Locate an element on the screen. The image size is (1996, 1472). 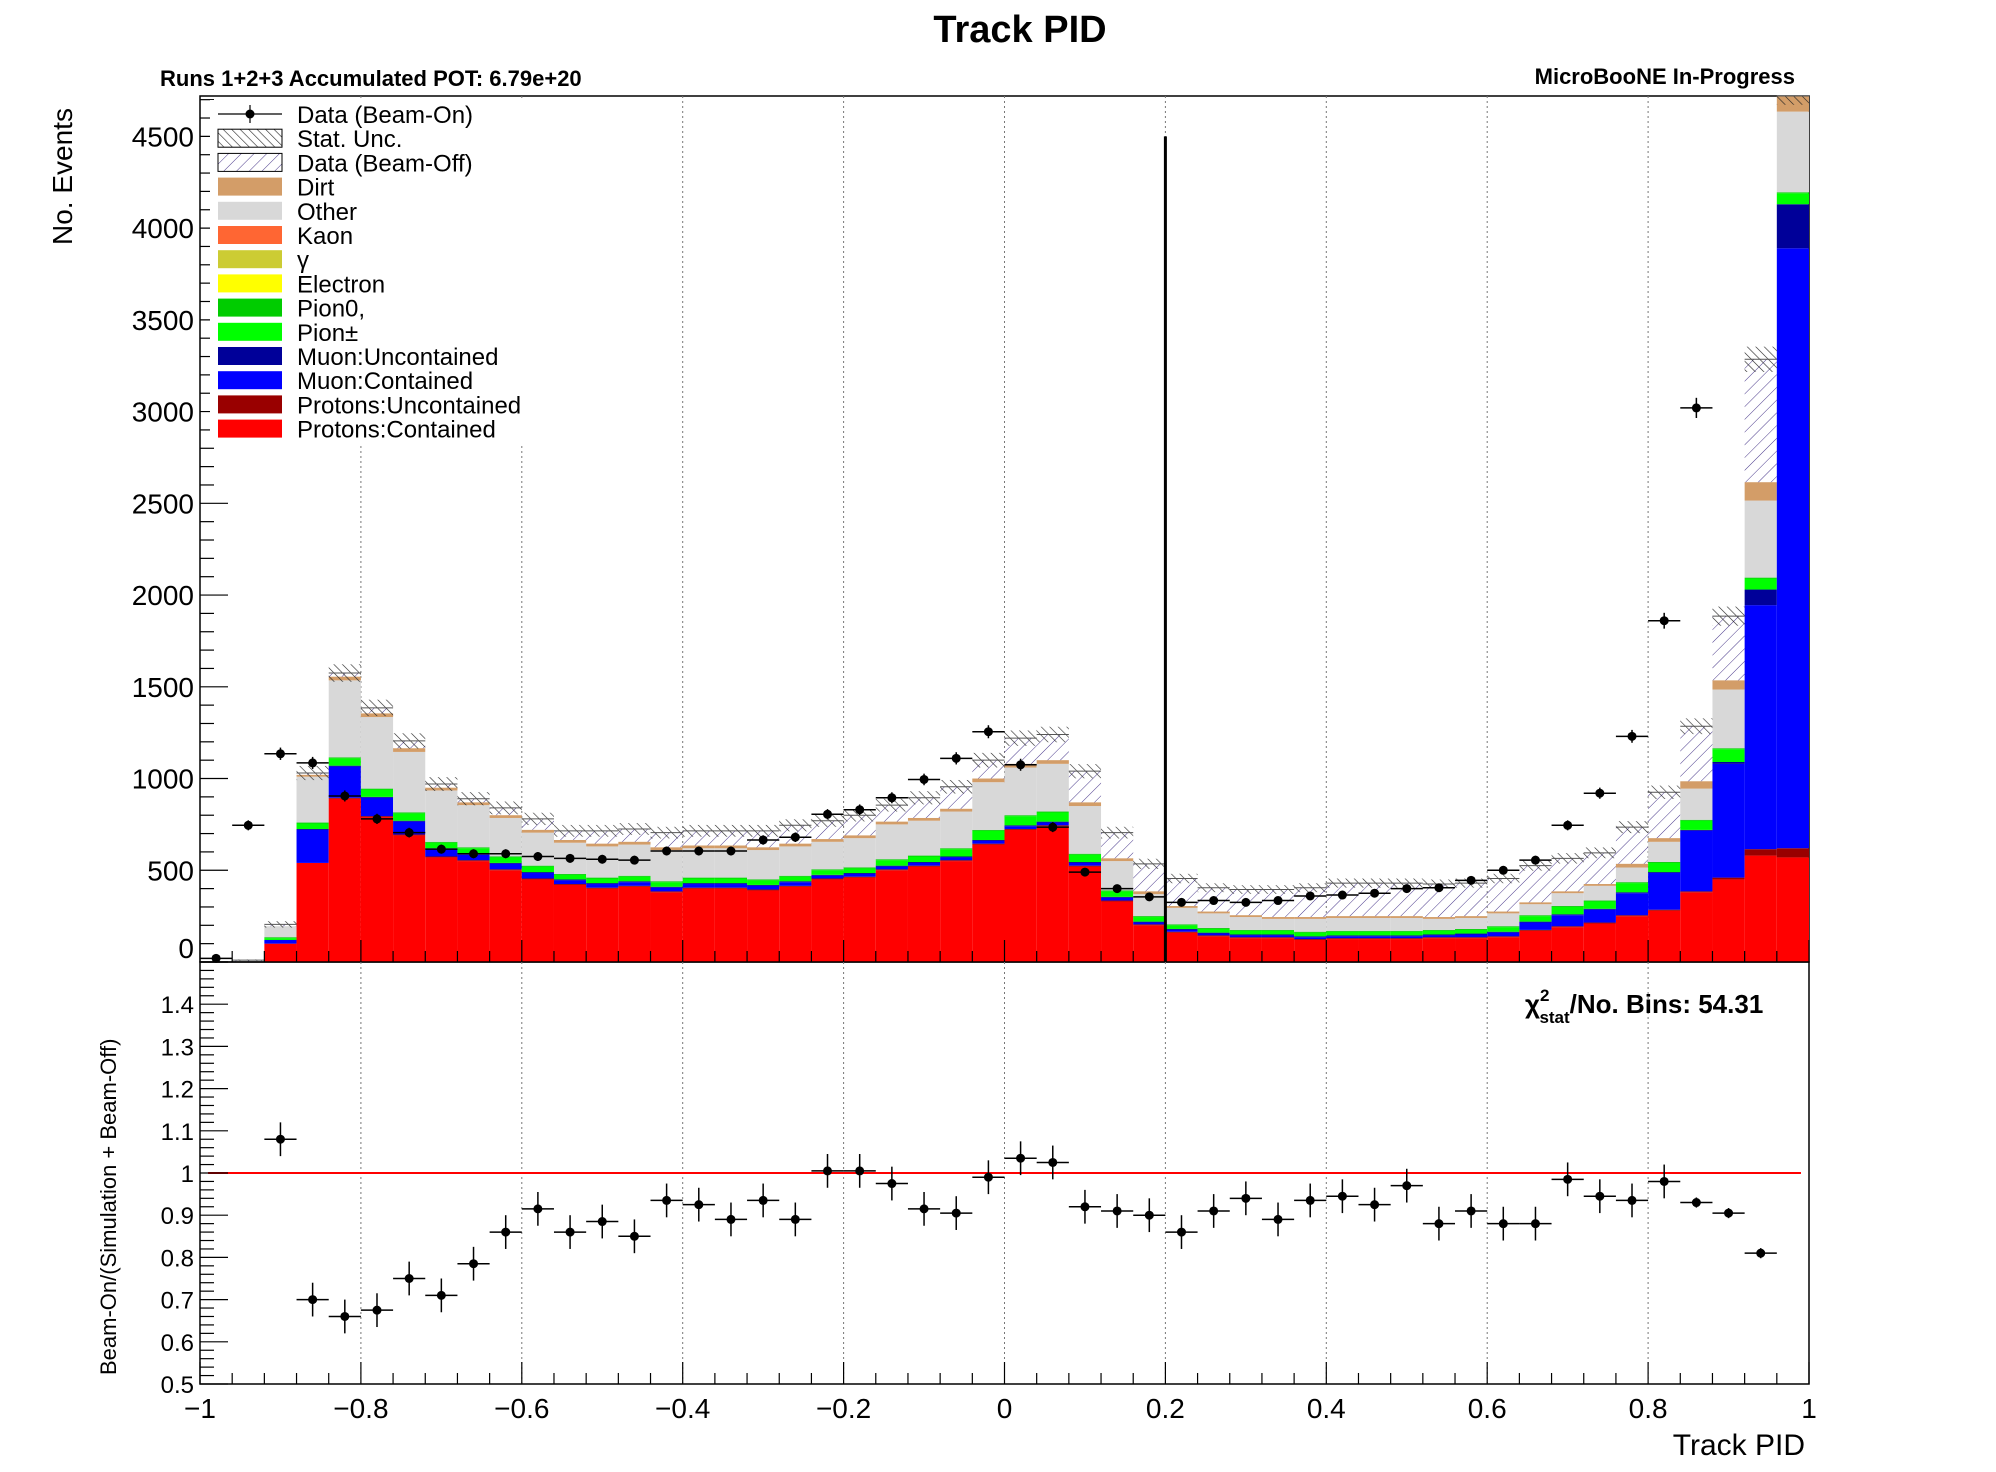
top-y-axis: 0 500 1000 1500 2000 2500 3000 3500 4000 4500 is located at coordinates (180, 531).